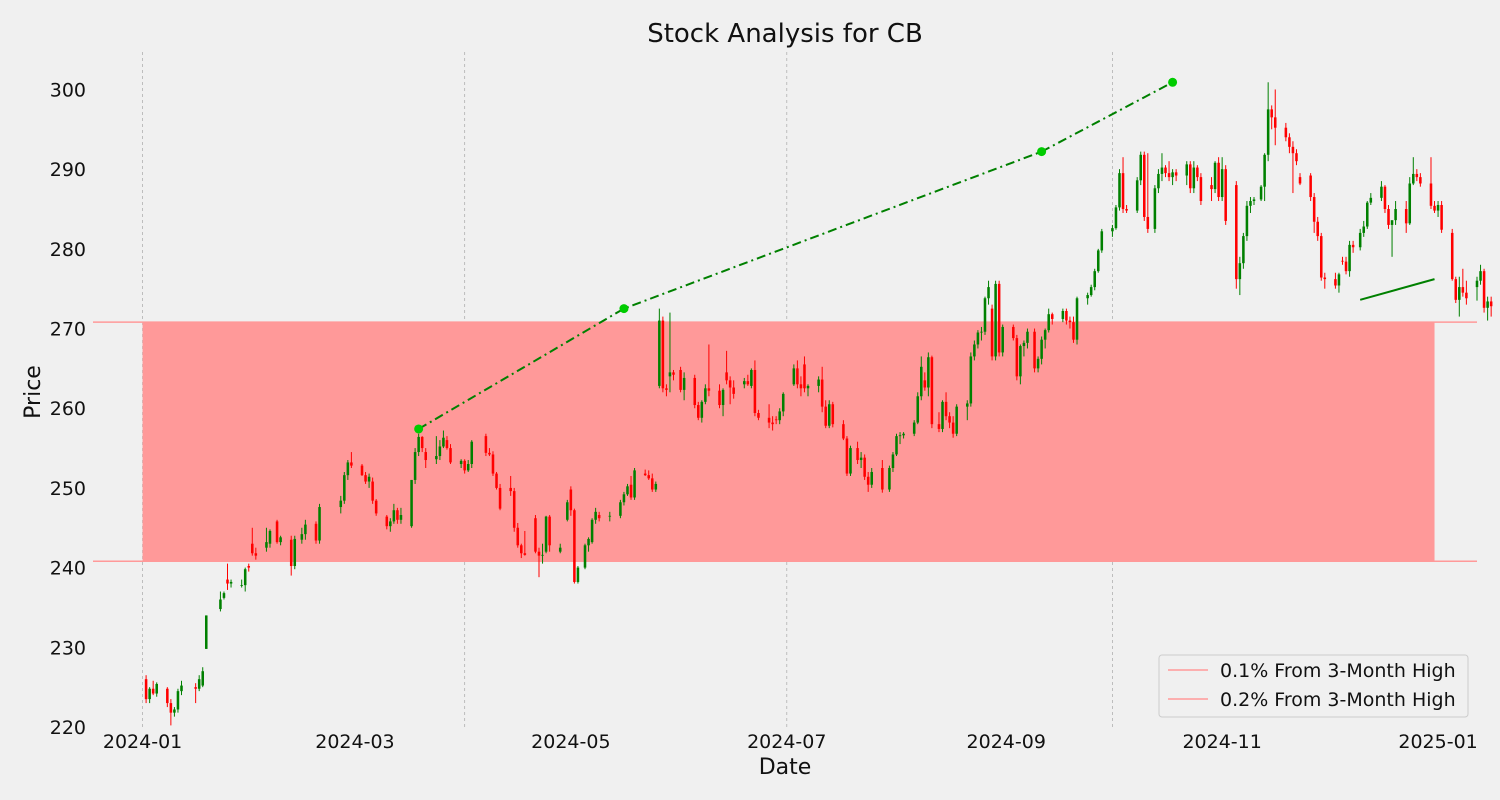 This screenshot has width=1500, height=800. Describe the element at coordinates (1221, 742) in the screenshot. I see `x-tick-label-5: 2024-11` at that location.